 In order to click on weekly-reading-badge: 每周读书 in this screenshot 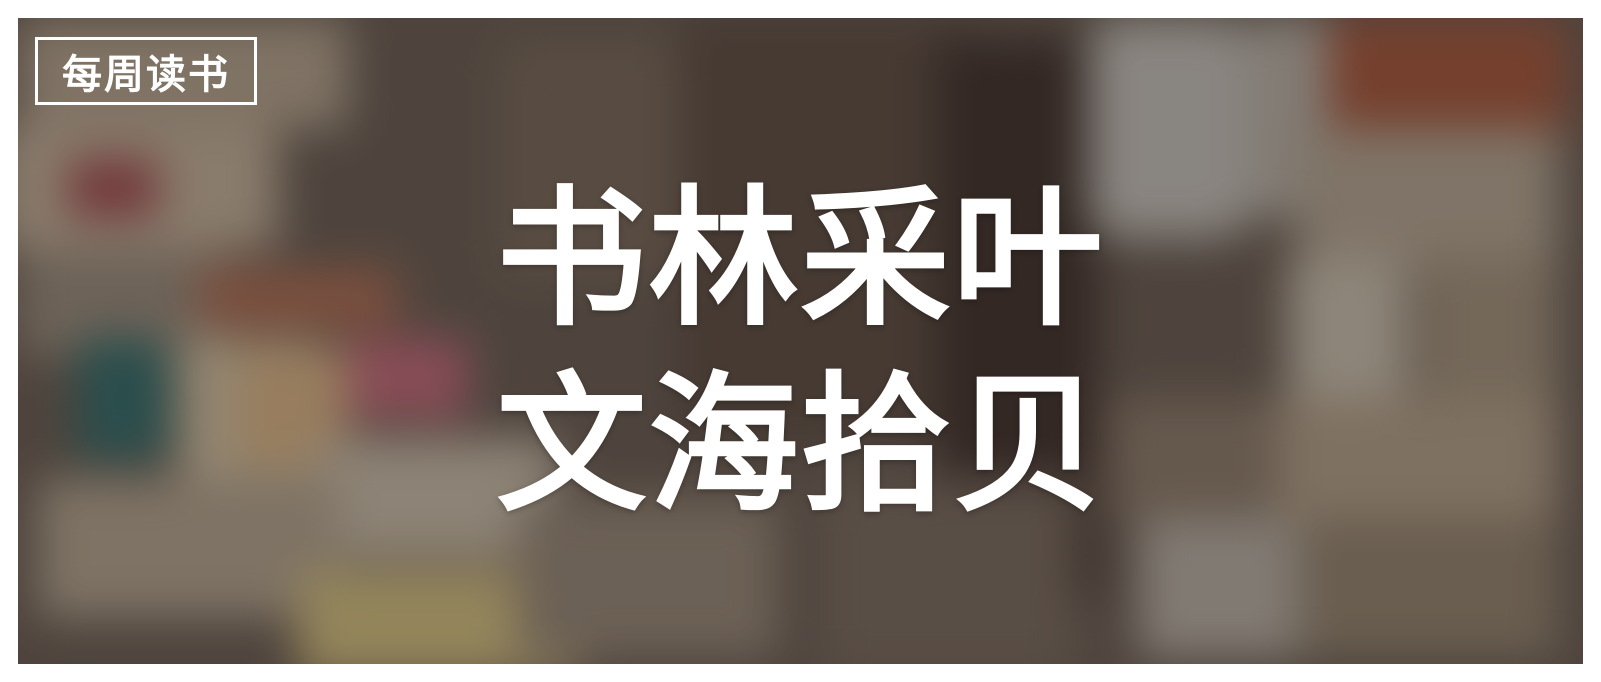, I will do `click(146, 71)`.